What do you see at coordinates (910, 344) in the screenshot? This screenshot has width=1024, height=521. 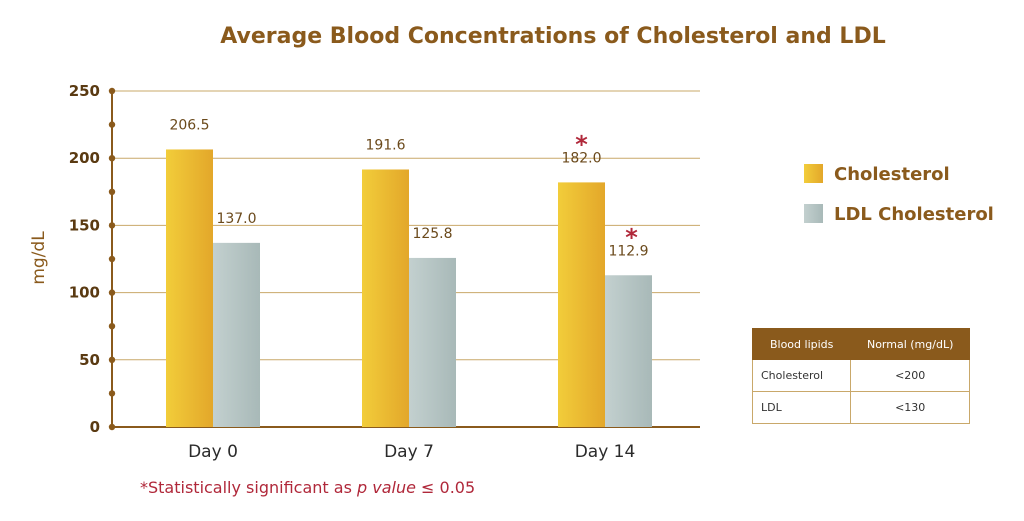 I see `header-normal: Normal (mg/dL)` at bounding box center [910, 344].